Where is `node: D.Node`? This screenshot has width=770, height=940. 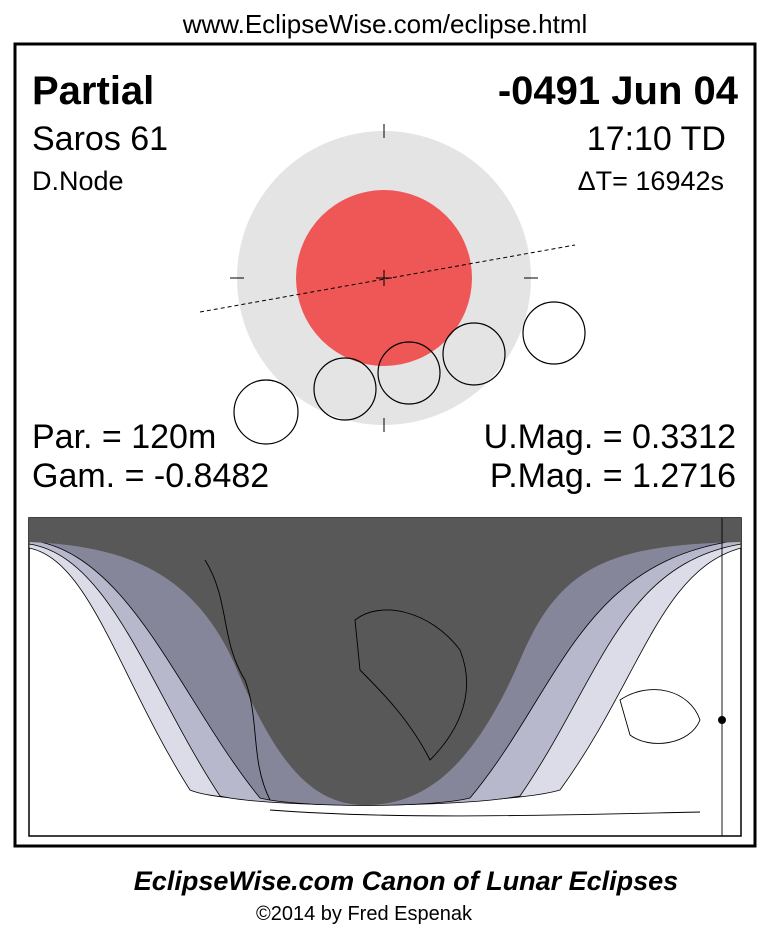 node: D.Node is located at coordinates (78, 181).